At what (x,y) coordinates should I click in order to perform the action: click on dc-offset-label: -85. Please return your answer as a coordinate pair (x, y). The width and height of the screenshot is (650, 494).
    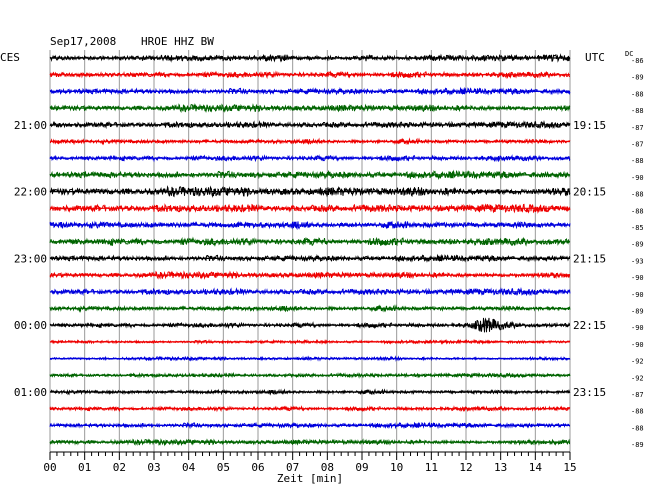
    Looking at the image, I should click on (637, 228).